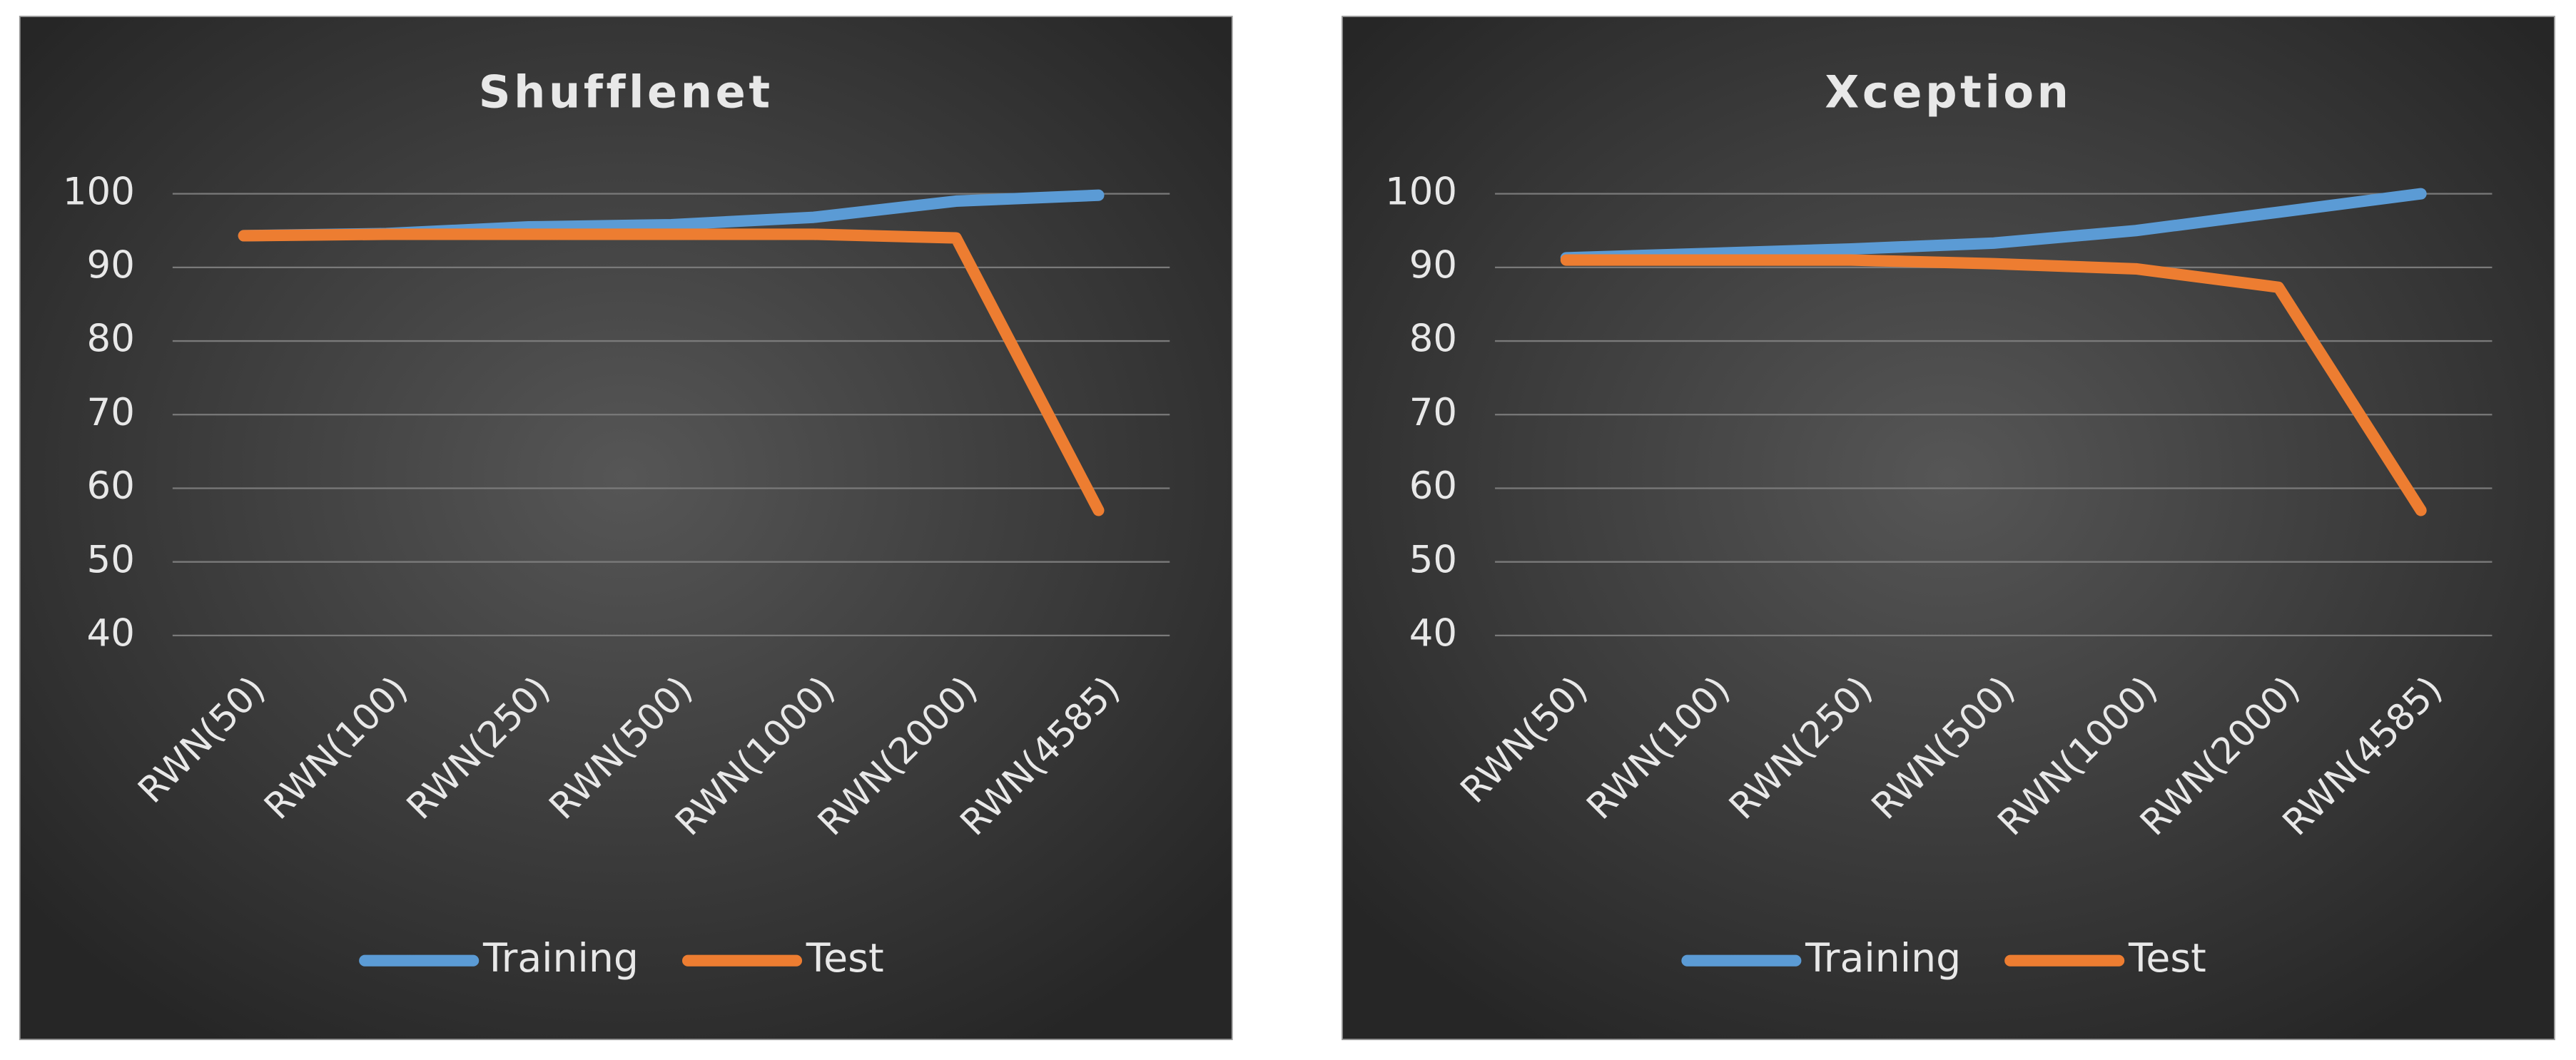 This screenshot has width=2576, height=1060. What do you see at coordinates (1949, 92) in the screenshot?
I see `chart-title: Xception` at bounding box center [1949, 92].